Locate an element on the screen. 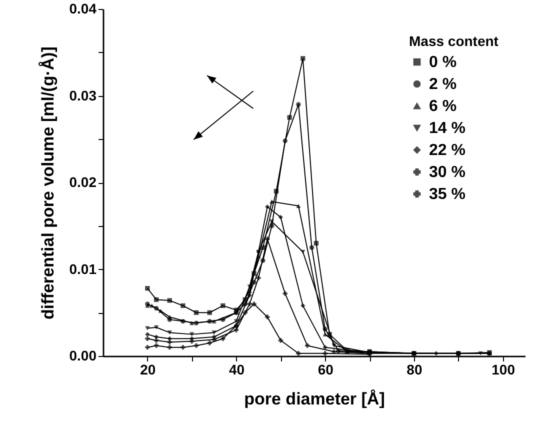 The width and height of the screenshot is (544, 428). legend-label: 2 % is located at coordinates (443, 84).